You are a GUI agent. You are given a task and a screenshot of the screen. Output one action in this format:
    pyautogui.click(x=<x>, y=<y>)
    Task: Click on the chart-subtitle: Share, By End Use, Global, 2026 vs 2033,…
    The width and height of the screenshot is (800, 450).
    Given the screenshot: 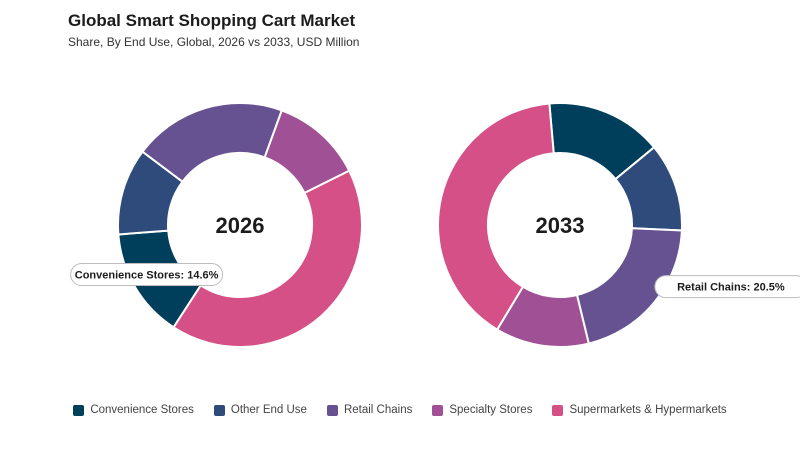 What is the action you would take?
    pyautogui.click(x=214, y=42)
    